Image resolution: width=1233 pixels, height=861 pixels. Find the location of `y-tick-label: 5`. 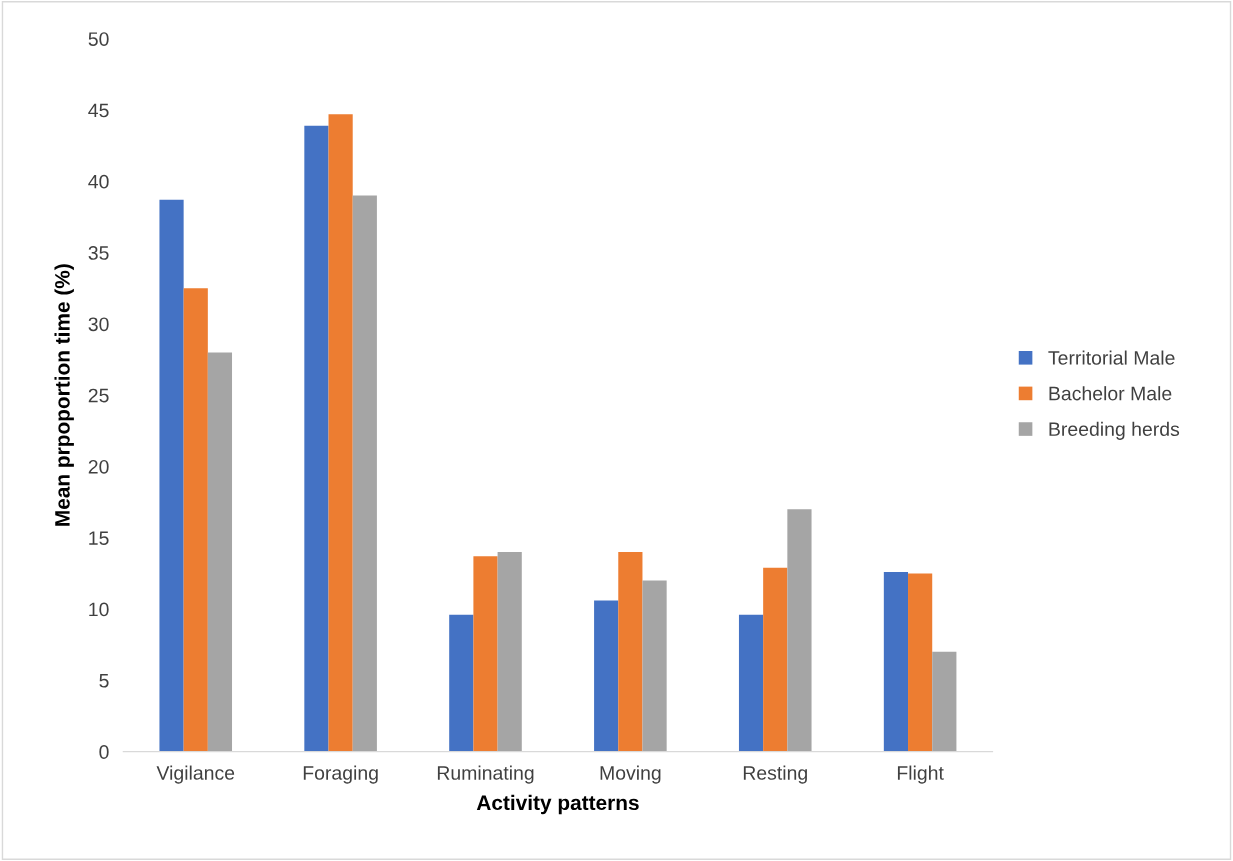

y-tick-label: 5 is located at coordinates (104, 681).